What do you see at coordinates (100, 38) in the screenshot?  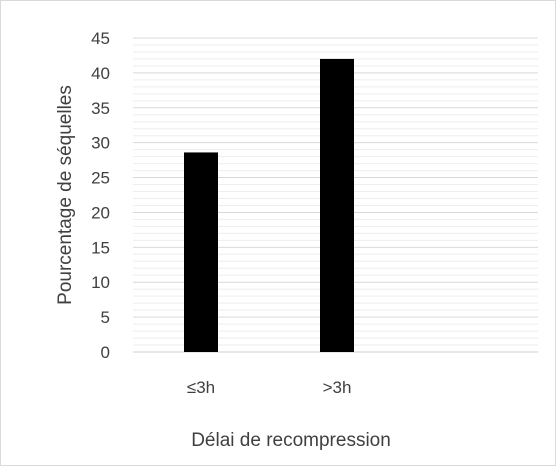 I see `y-tick-label: 45` at bounding box center [100, 38].